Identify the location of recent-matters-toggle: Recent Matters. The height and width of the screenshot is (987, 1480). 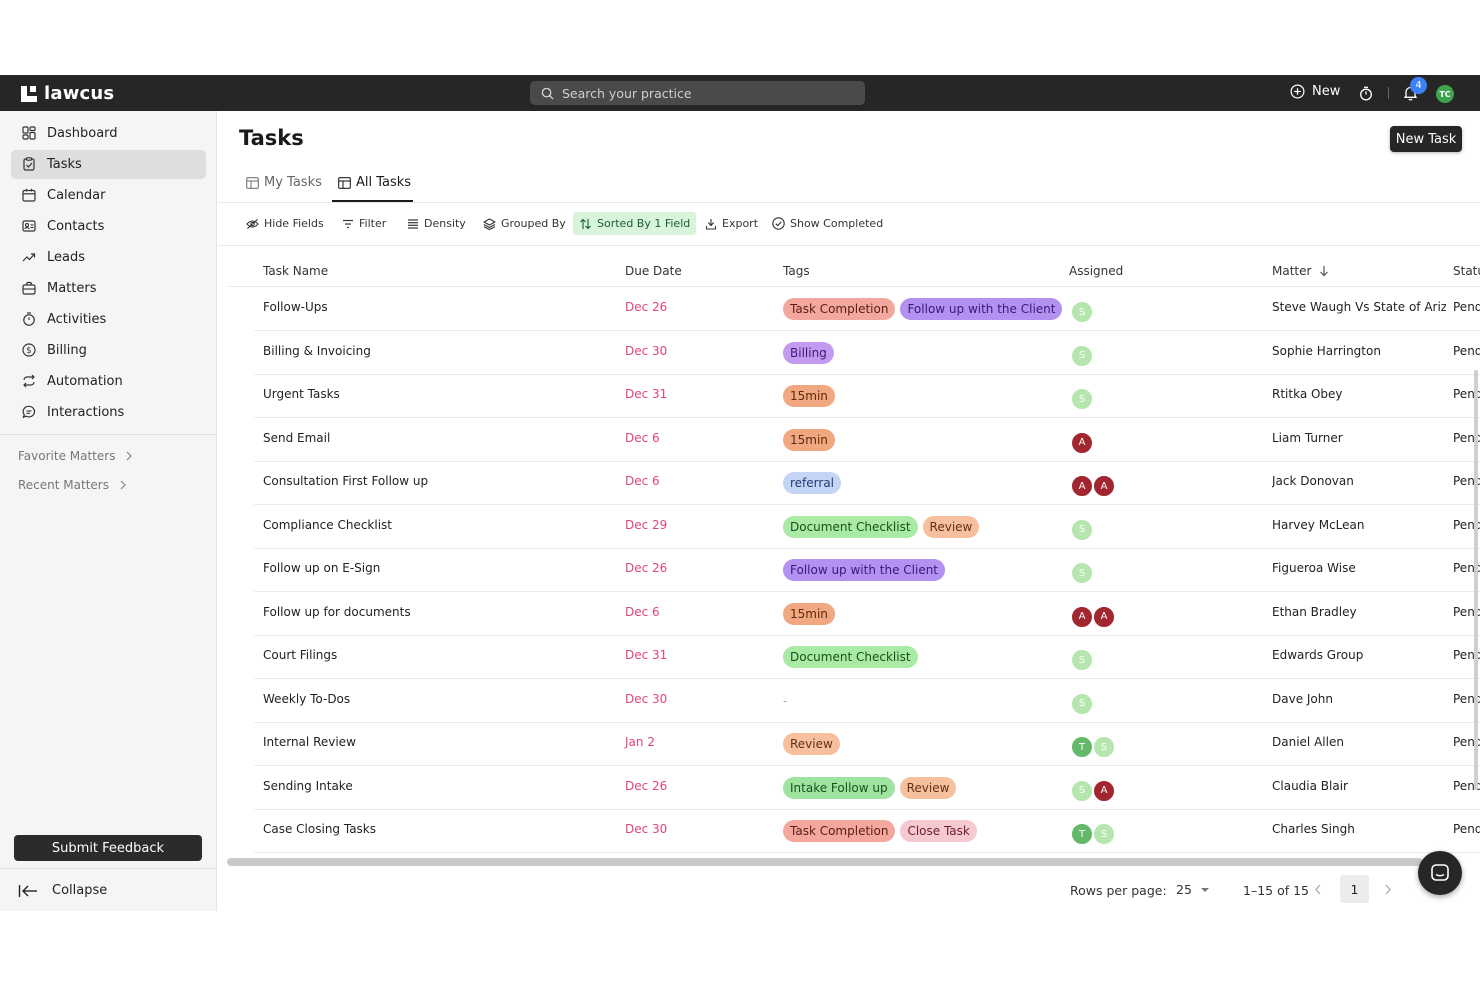
(72, 485).